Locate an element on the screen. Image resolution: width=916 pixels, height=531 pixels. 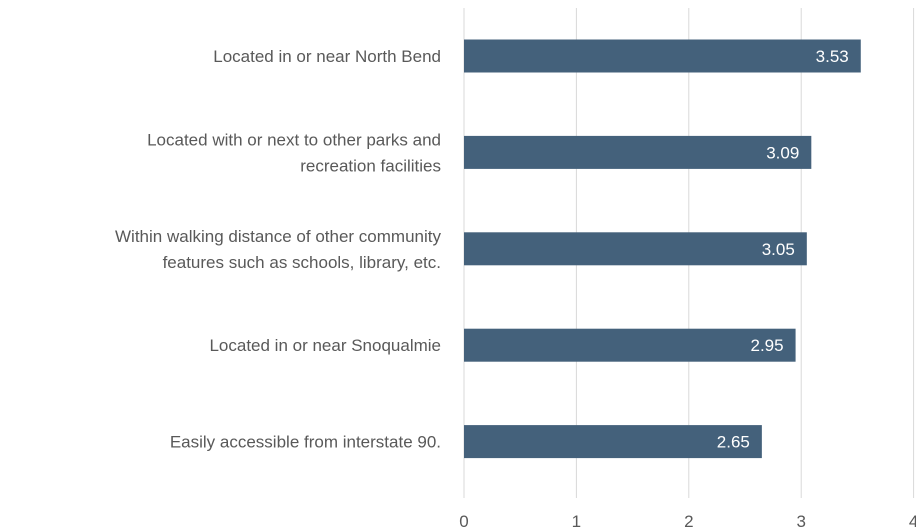
category-label: Located in or near North Bend is located at coordinates (327, 56).